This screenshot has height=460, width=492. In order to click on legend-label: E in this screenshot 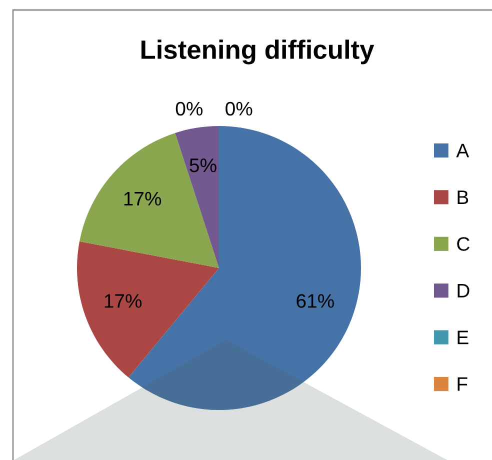, I will do `click(463, 337)`.